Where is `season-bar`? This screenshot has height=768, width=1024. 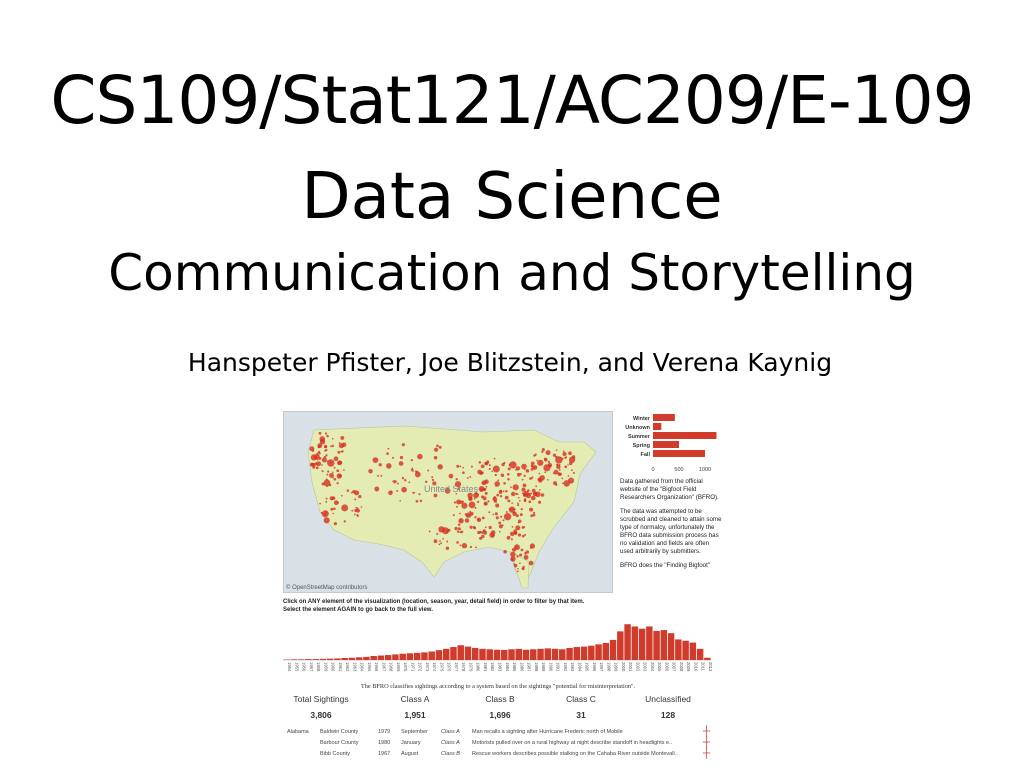 season-bar is located at coordinates (664, 417).